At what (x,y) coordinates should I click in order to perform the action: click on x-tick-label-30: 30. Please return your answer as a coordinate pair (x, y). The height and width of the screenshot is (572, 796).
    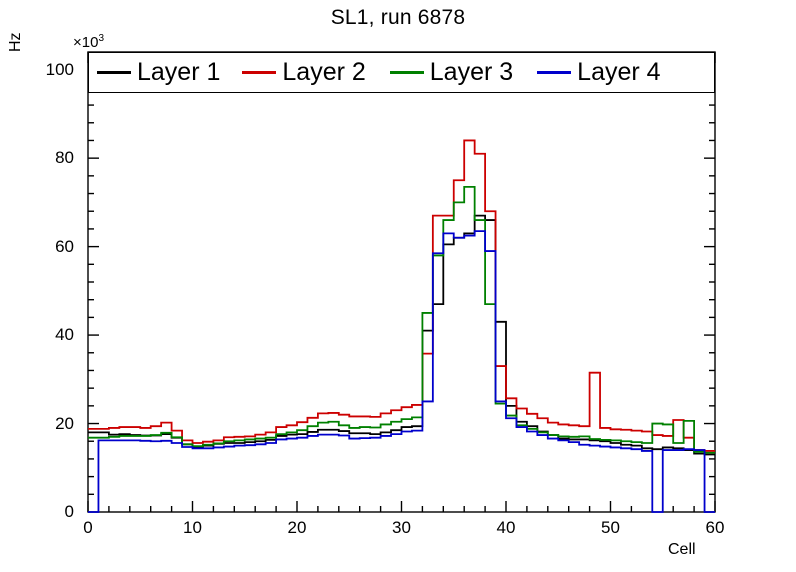
    Looking at the image, I should click on (401, 527).